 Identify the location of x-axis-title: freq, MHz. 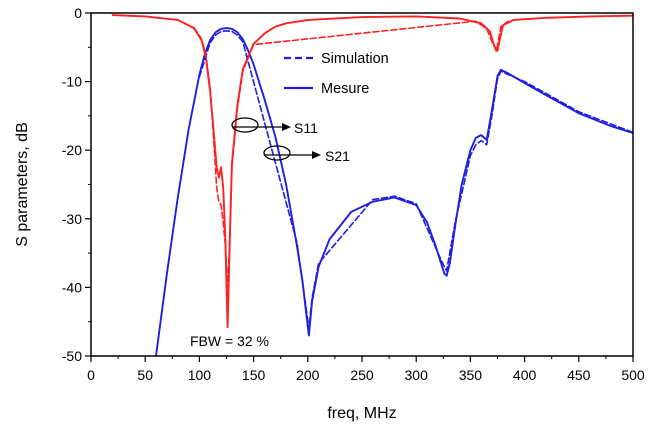
(361, 413).